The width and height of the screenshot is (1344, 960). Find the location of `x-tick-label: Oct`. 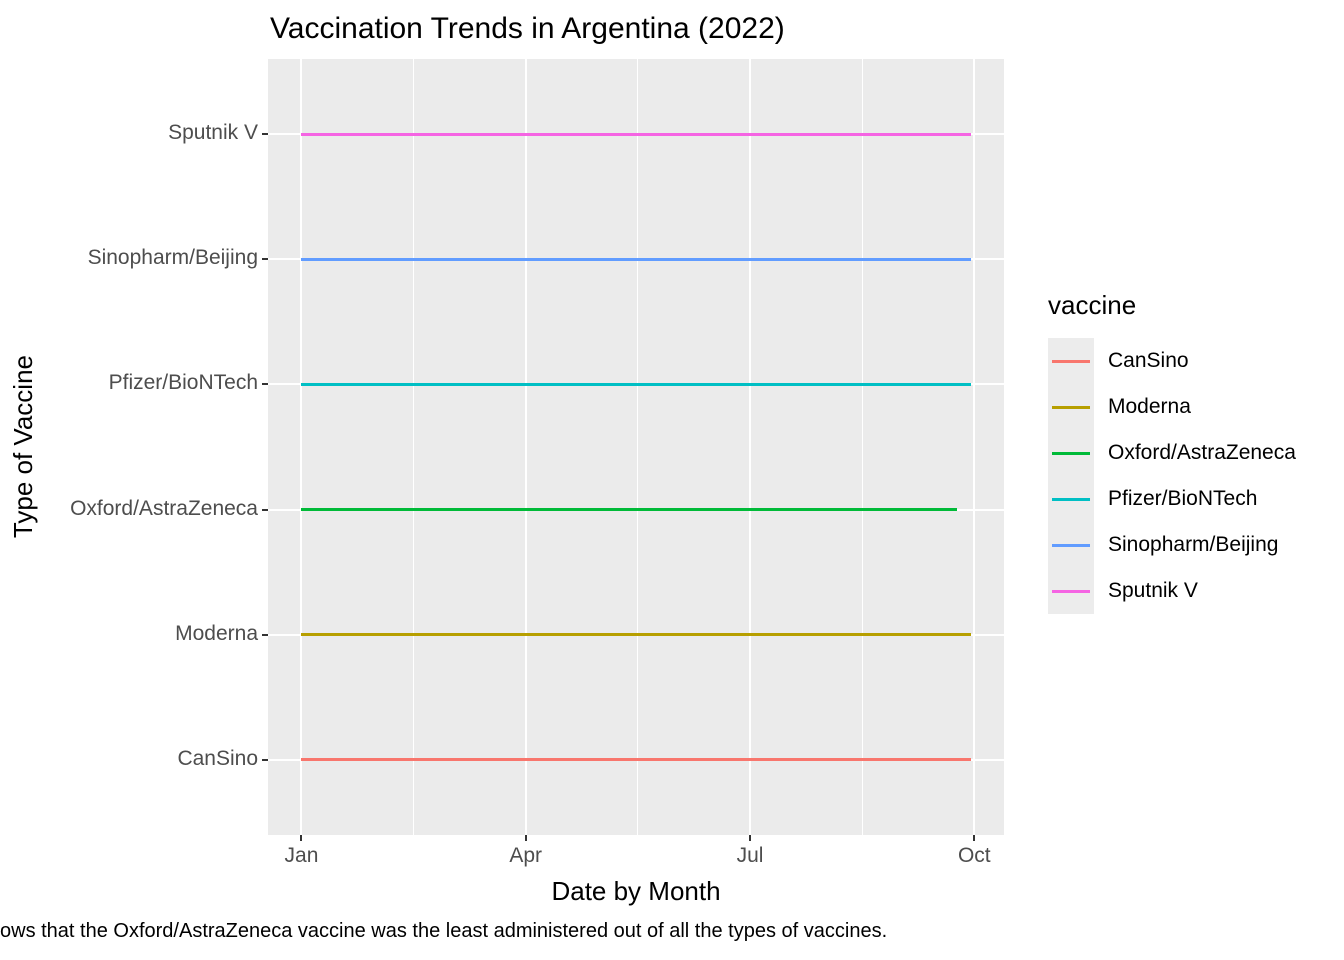

x-tick-label: Oct is located at coordinates (974, 855).